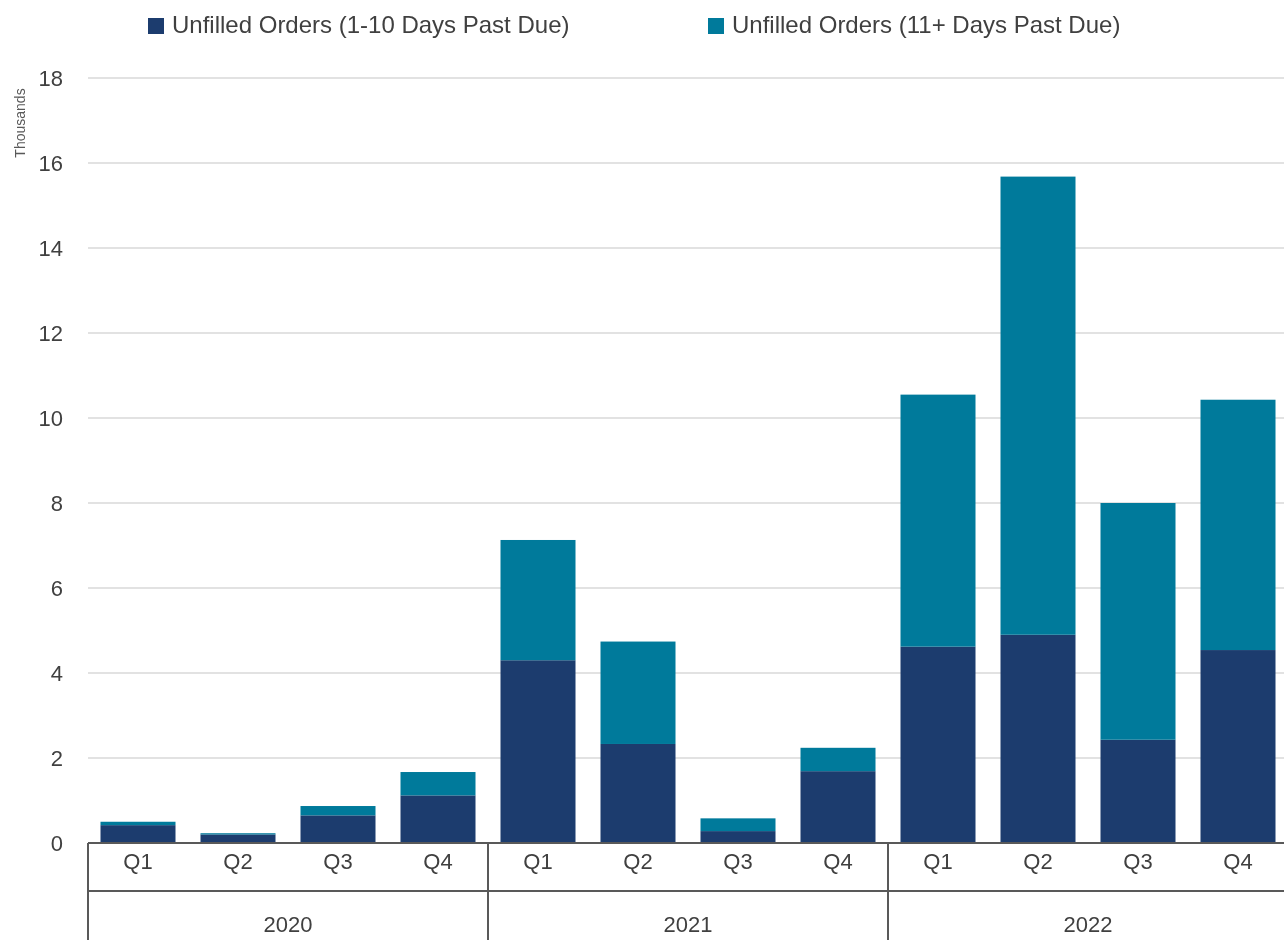 The height and width of the screenshot is (940, 1284). What do you see at coordinates (688, 924) in the screenshot?
I see `text: 2021` at bounding box center [688, 924].